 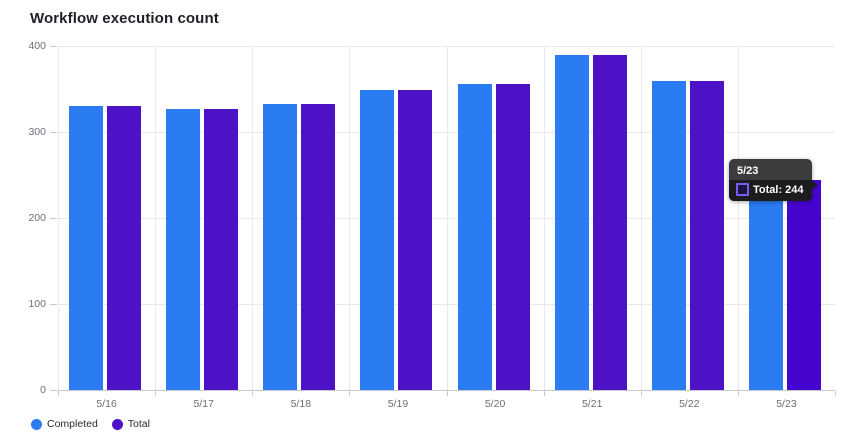 What do you see at coordinates (37, 217) in the screenshot?
I see `y-axis-label: 200` at bounding box center [37, 217].